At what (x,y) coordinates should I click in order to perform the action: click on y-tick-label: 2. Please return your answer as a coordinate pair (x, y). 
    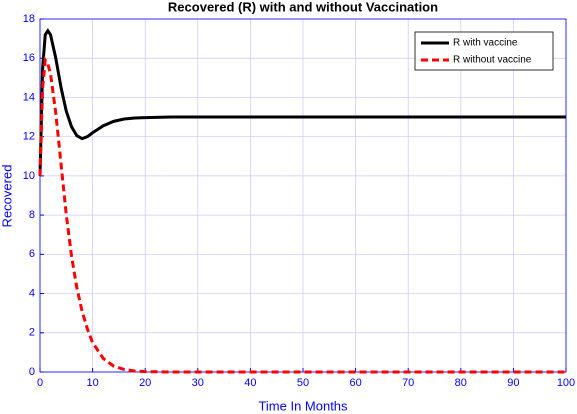
    Looking at the image, I should click on (32, 333).